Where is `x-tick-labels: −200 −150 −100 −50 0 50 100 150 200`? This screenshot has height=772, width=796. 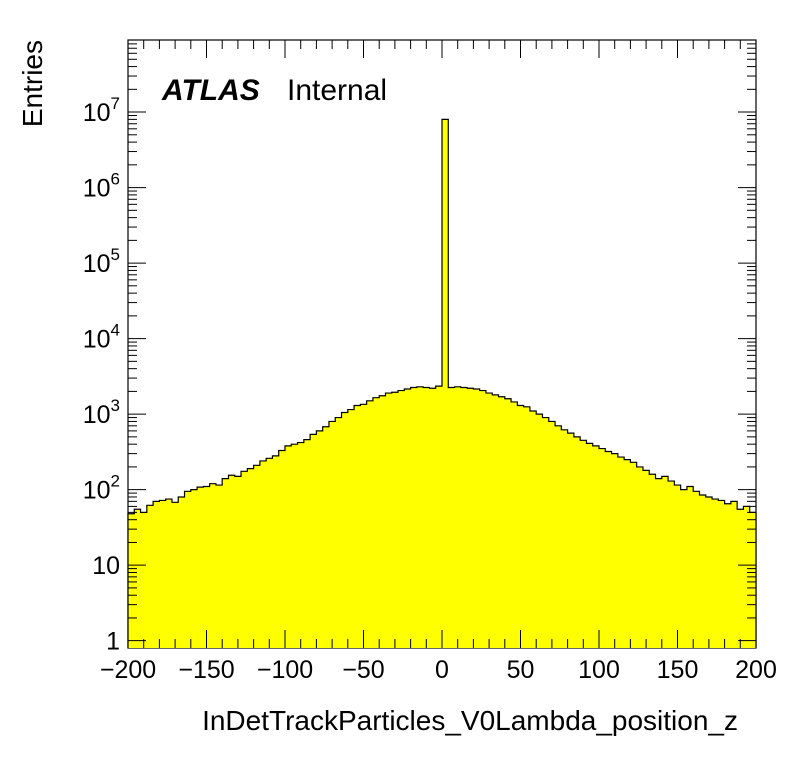 x-tick-labels: −200 −150 −100 −50 0 50 100 150 200 is located at coordinates (438, 670).